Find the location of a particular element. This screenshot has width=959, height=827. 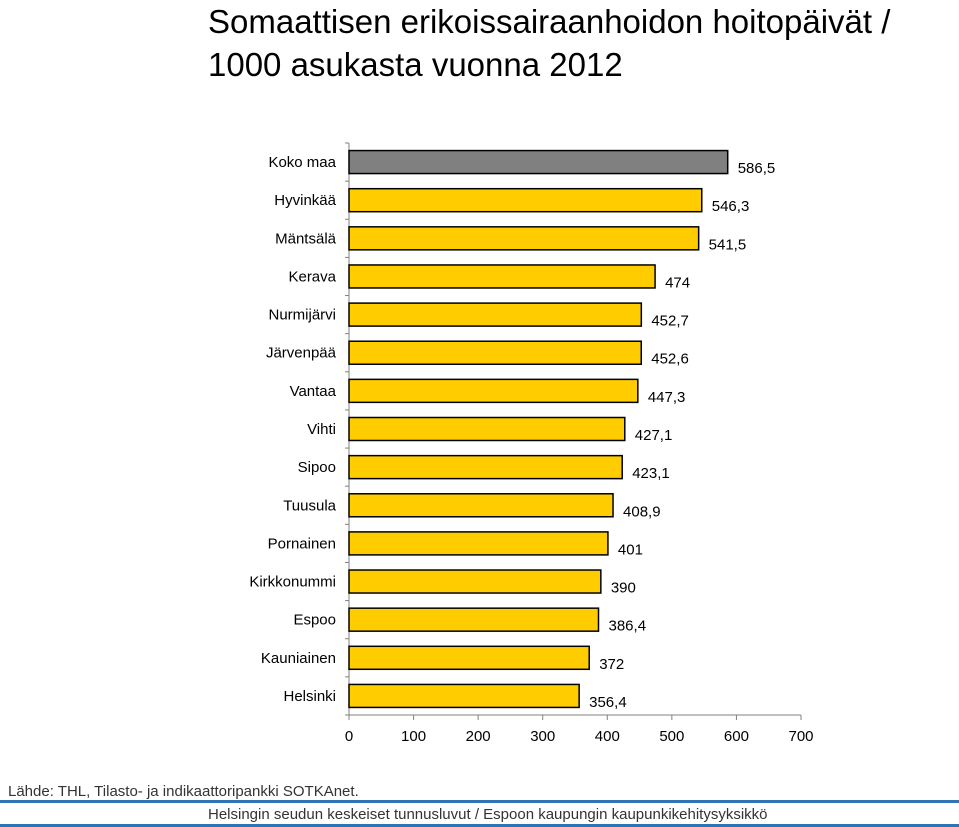

bottom-border-line is located at coordinates (479, 825).